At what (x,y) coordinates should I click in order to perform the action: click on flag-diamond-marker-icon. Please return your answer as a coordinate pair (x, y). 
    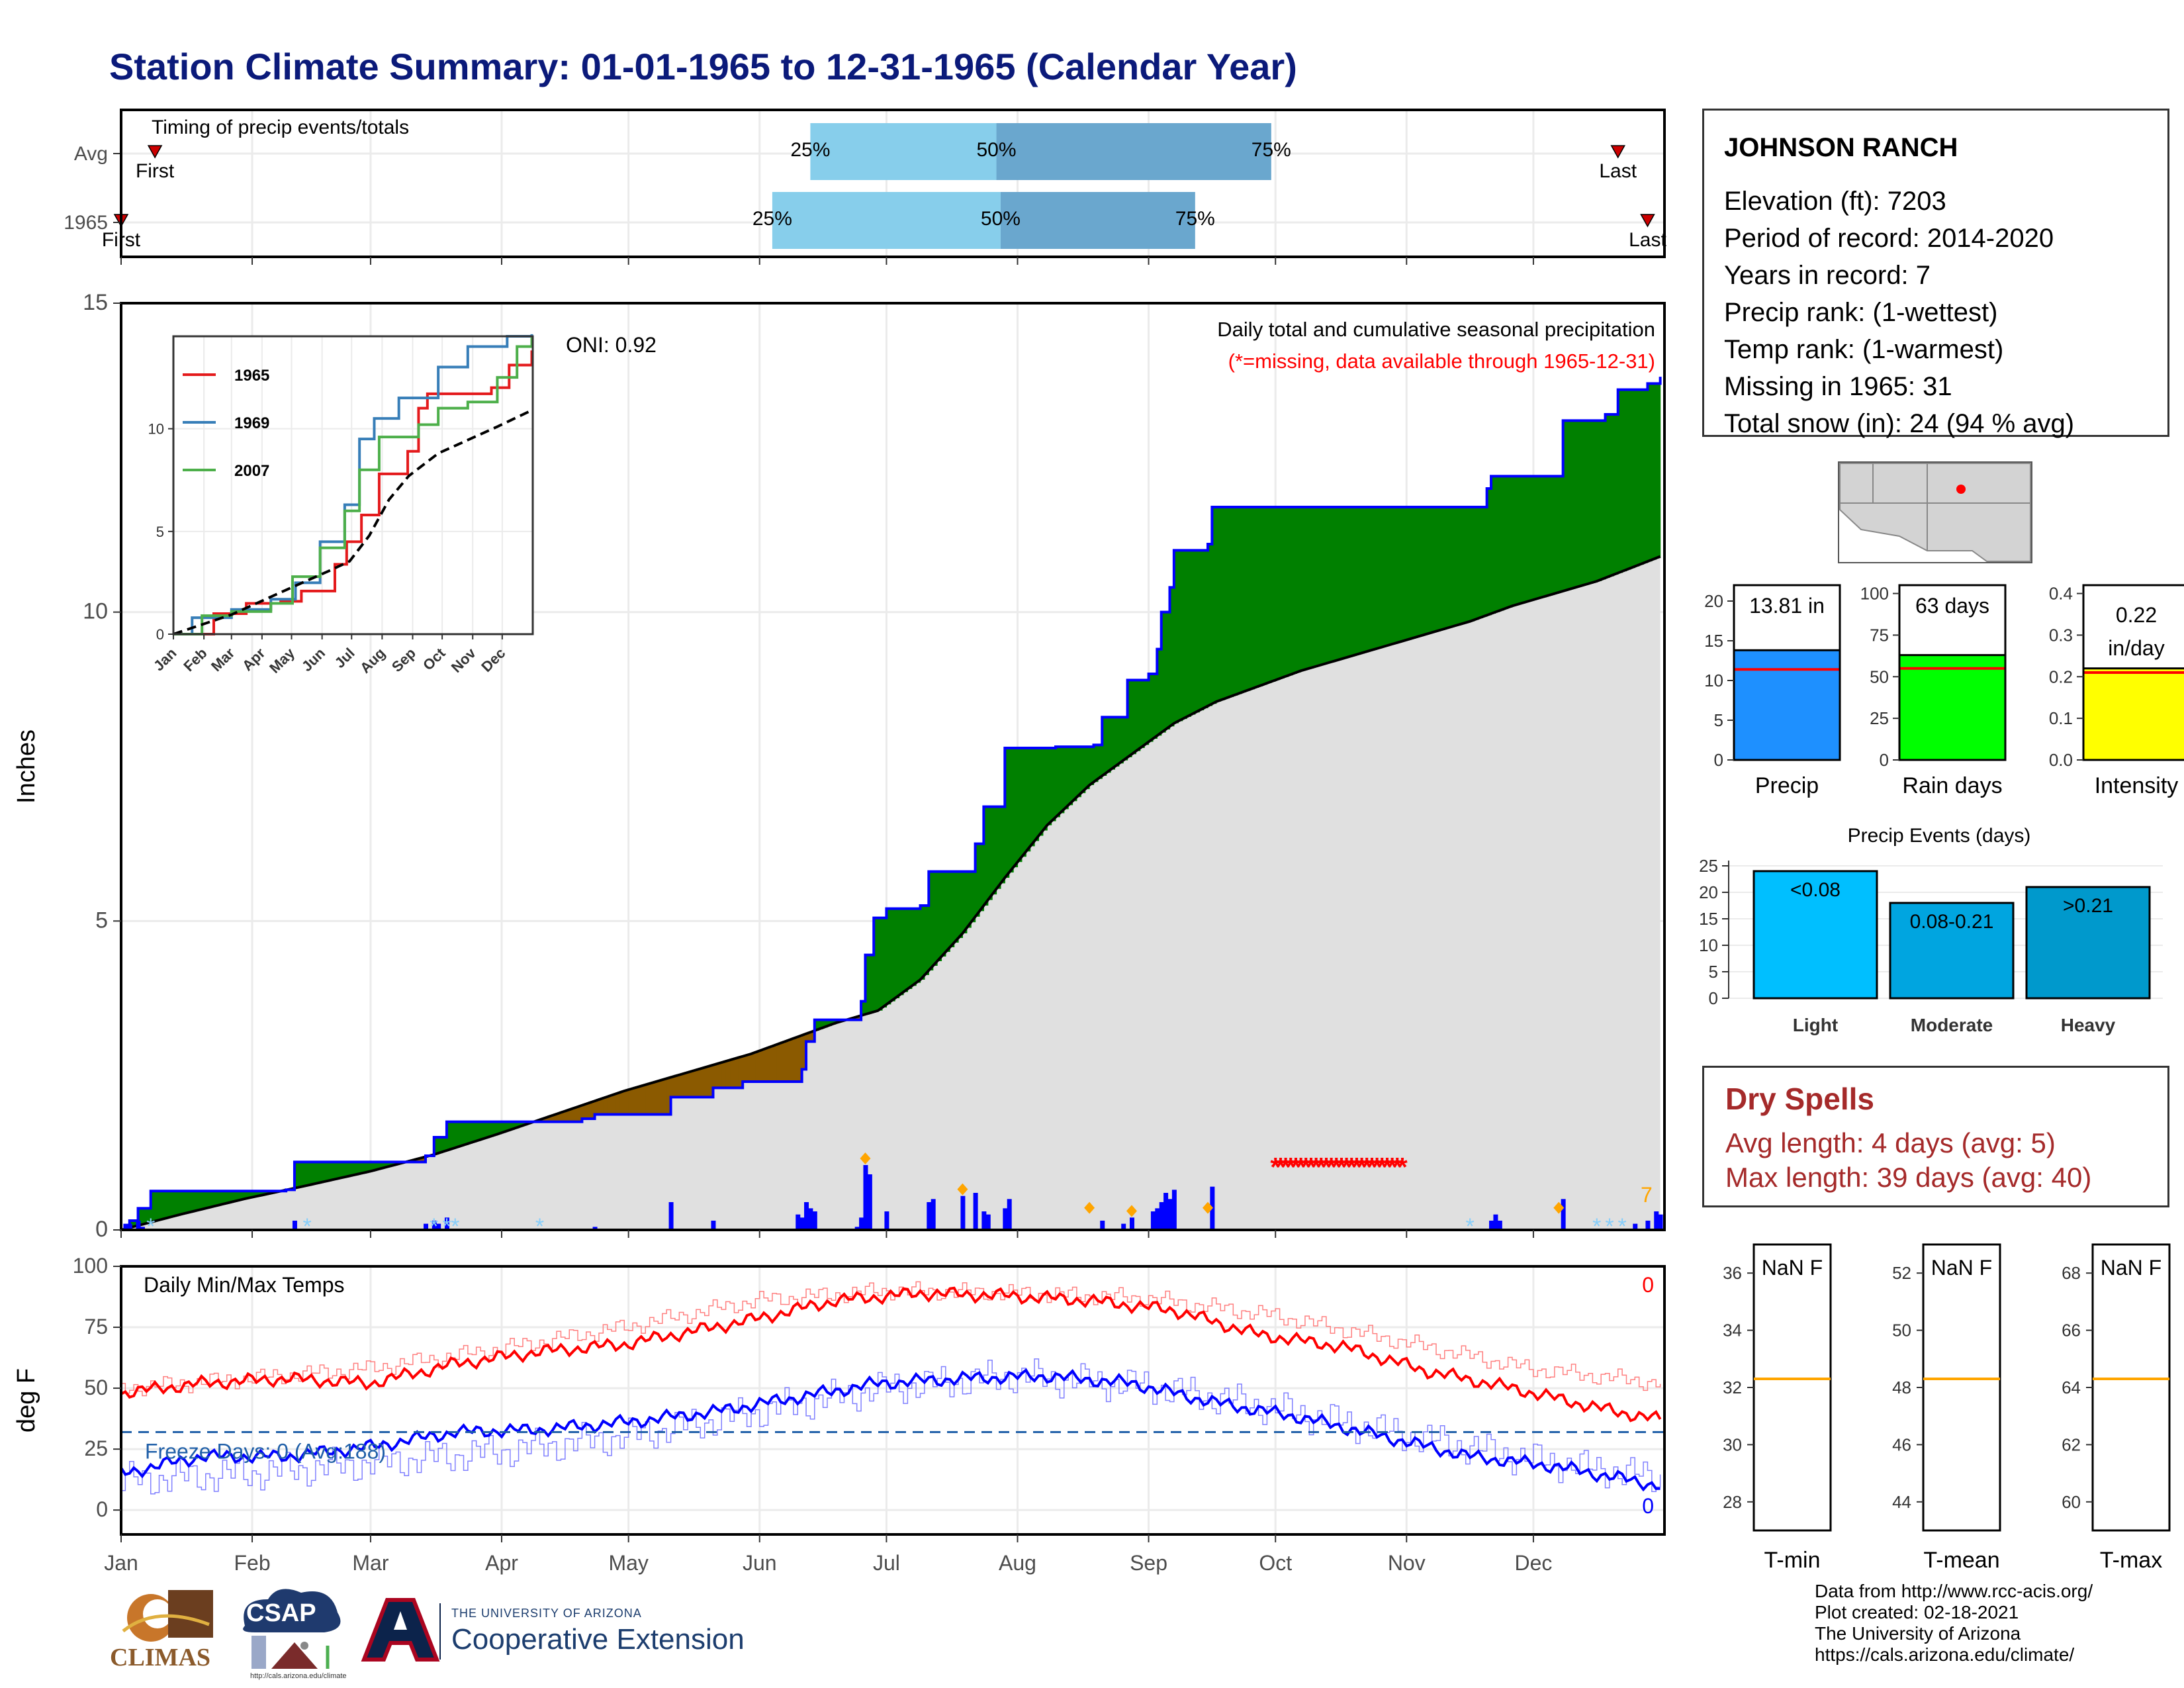
    Looking at the image, I should click on (1089, 1207).